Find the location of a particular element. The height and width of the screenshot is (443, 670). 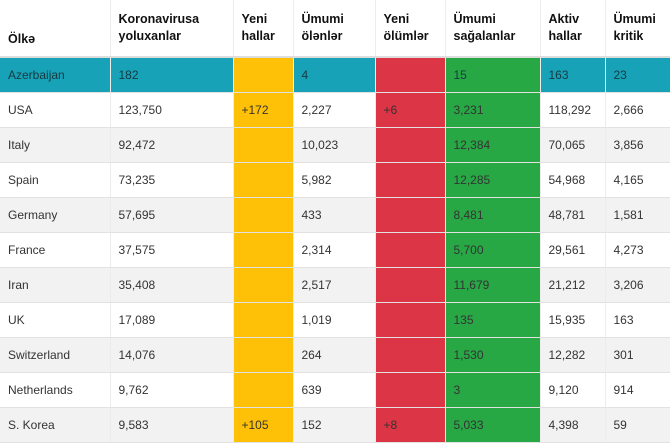

cell-total-deaths: 264 is located at coordinates (334, 355).